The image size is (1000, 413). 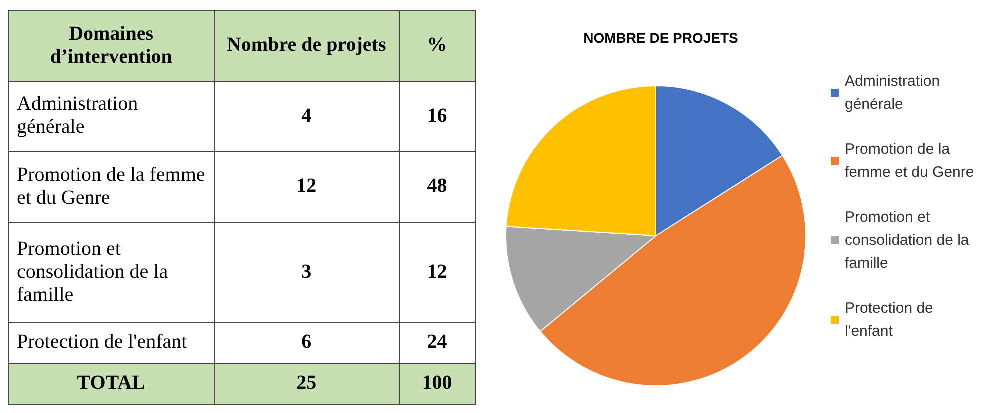 What do you see at coordinates (307, 116) in the screenshot?
I see `data-label: 4` at bounding box center [307, 116].